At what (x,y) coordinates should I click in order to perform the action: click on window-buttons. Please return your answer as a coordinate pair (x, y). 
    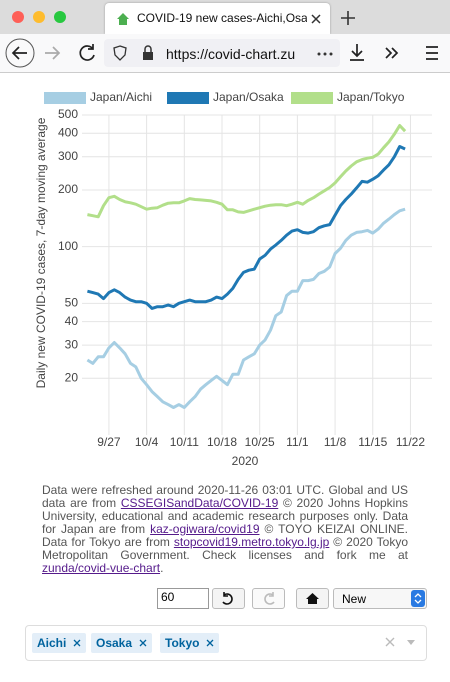
    Looking at the image, I should click on (40, 17).